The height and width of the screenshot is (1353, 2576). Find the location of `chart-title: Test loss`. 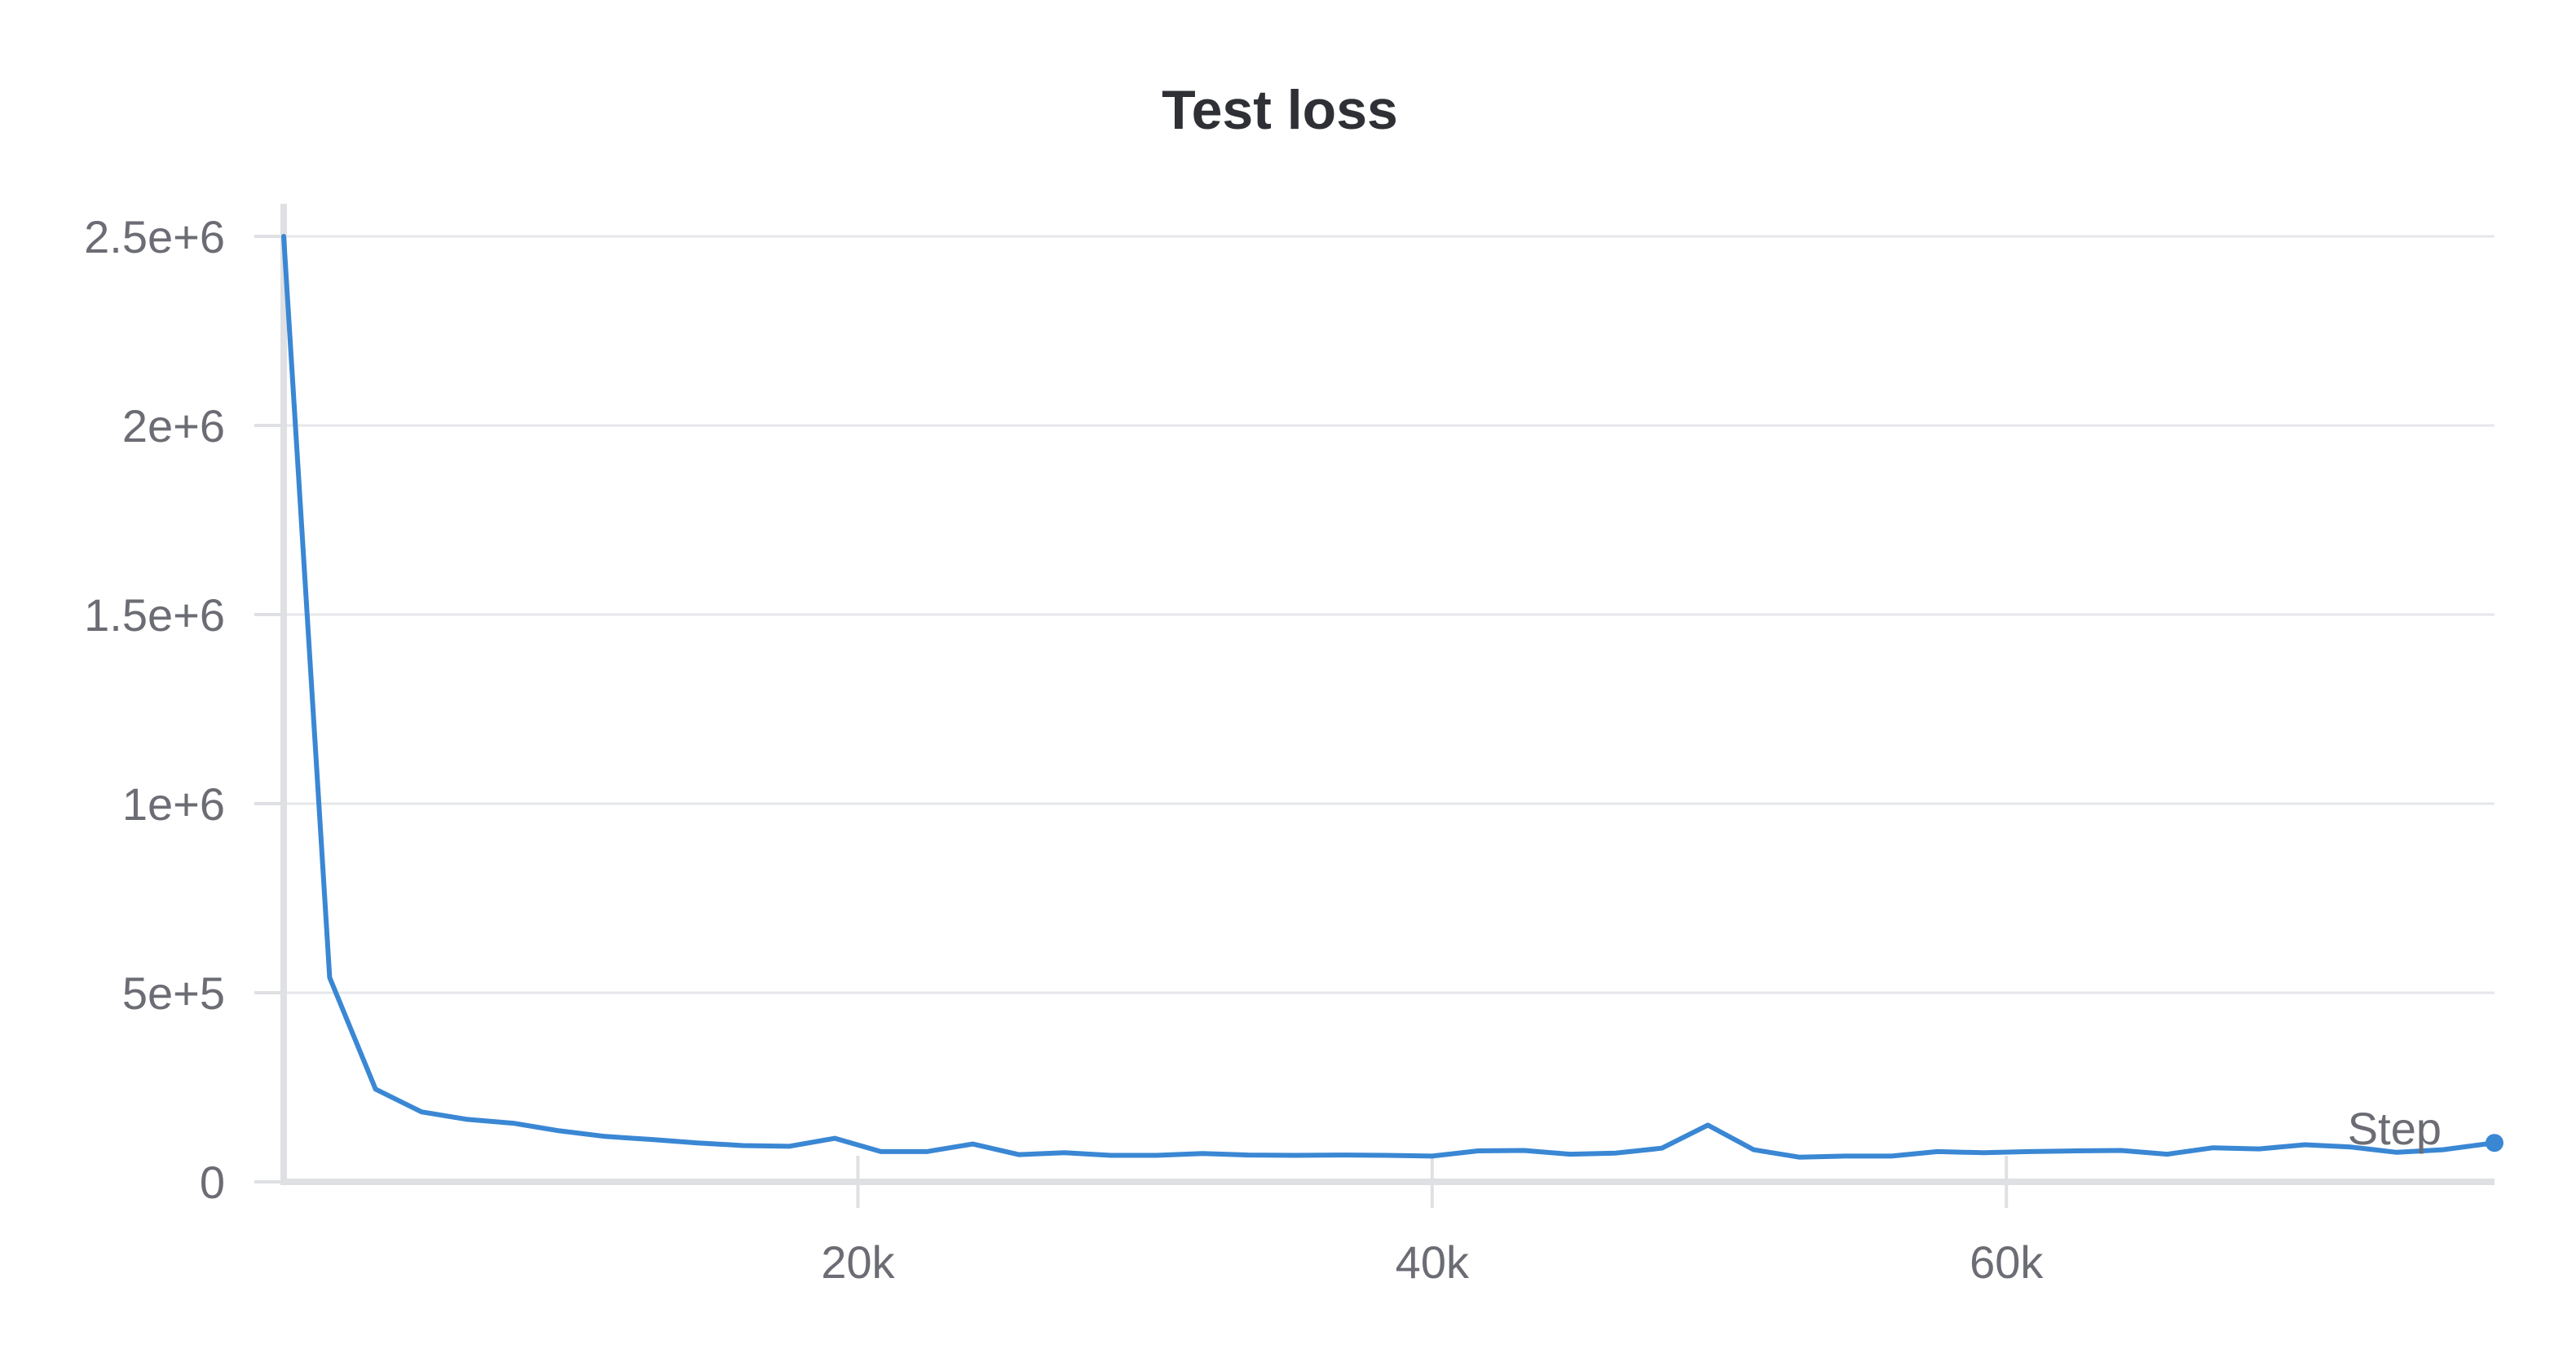

chart-title: Test loss is located at coordinates (1280, 110).